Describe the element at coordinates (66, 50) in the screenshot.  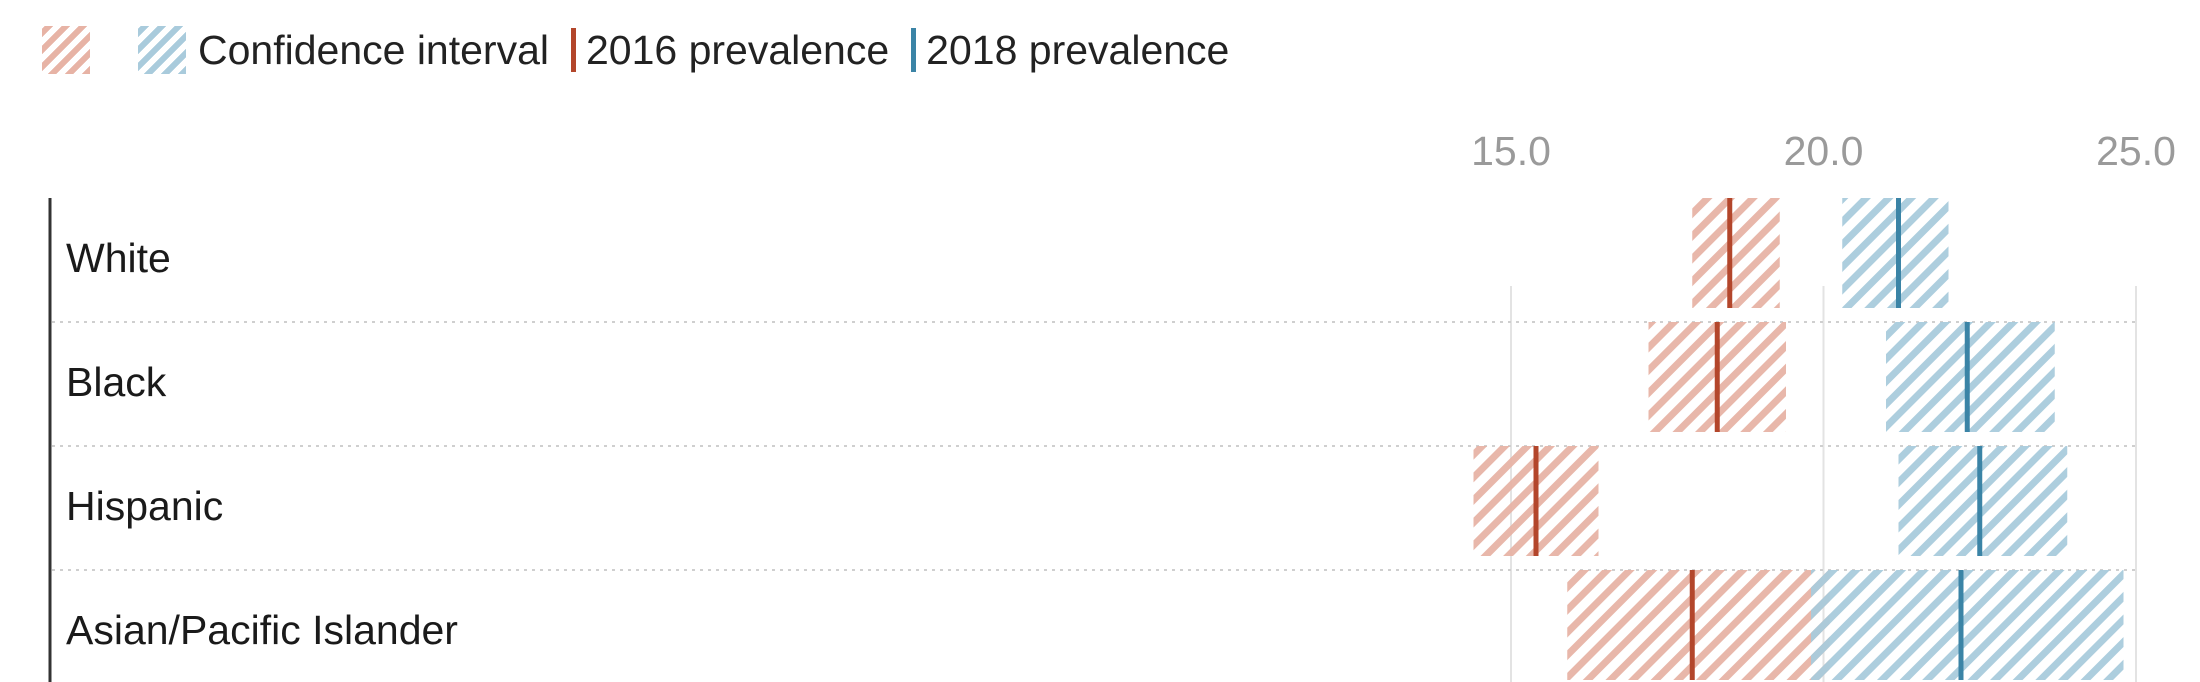
I see `legend-swatch-2016-ci` at that location.